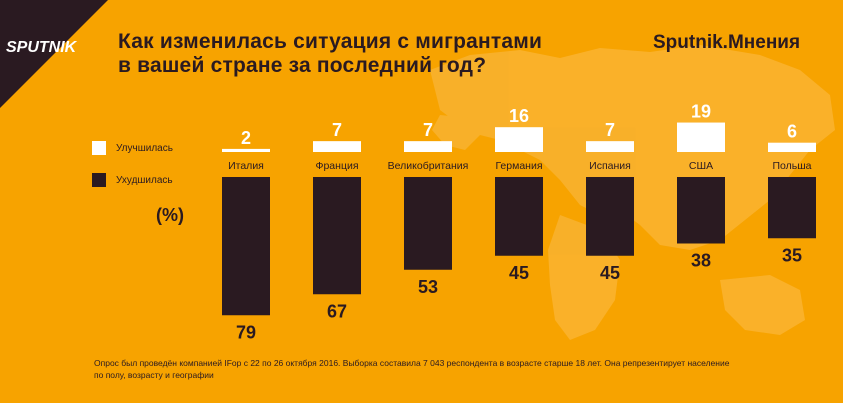  What do you see at coordinates (337, 130) in the screenshot?
I see `value-improved-cat-1: 7` at bounding box center [337, 130].